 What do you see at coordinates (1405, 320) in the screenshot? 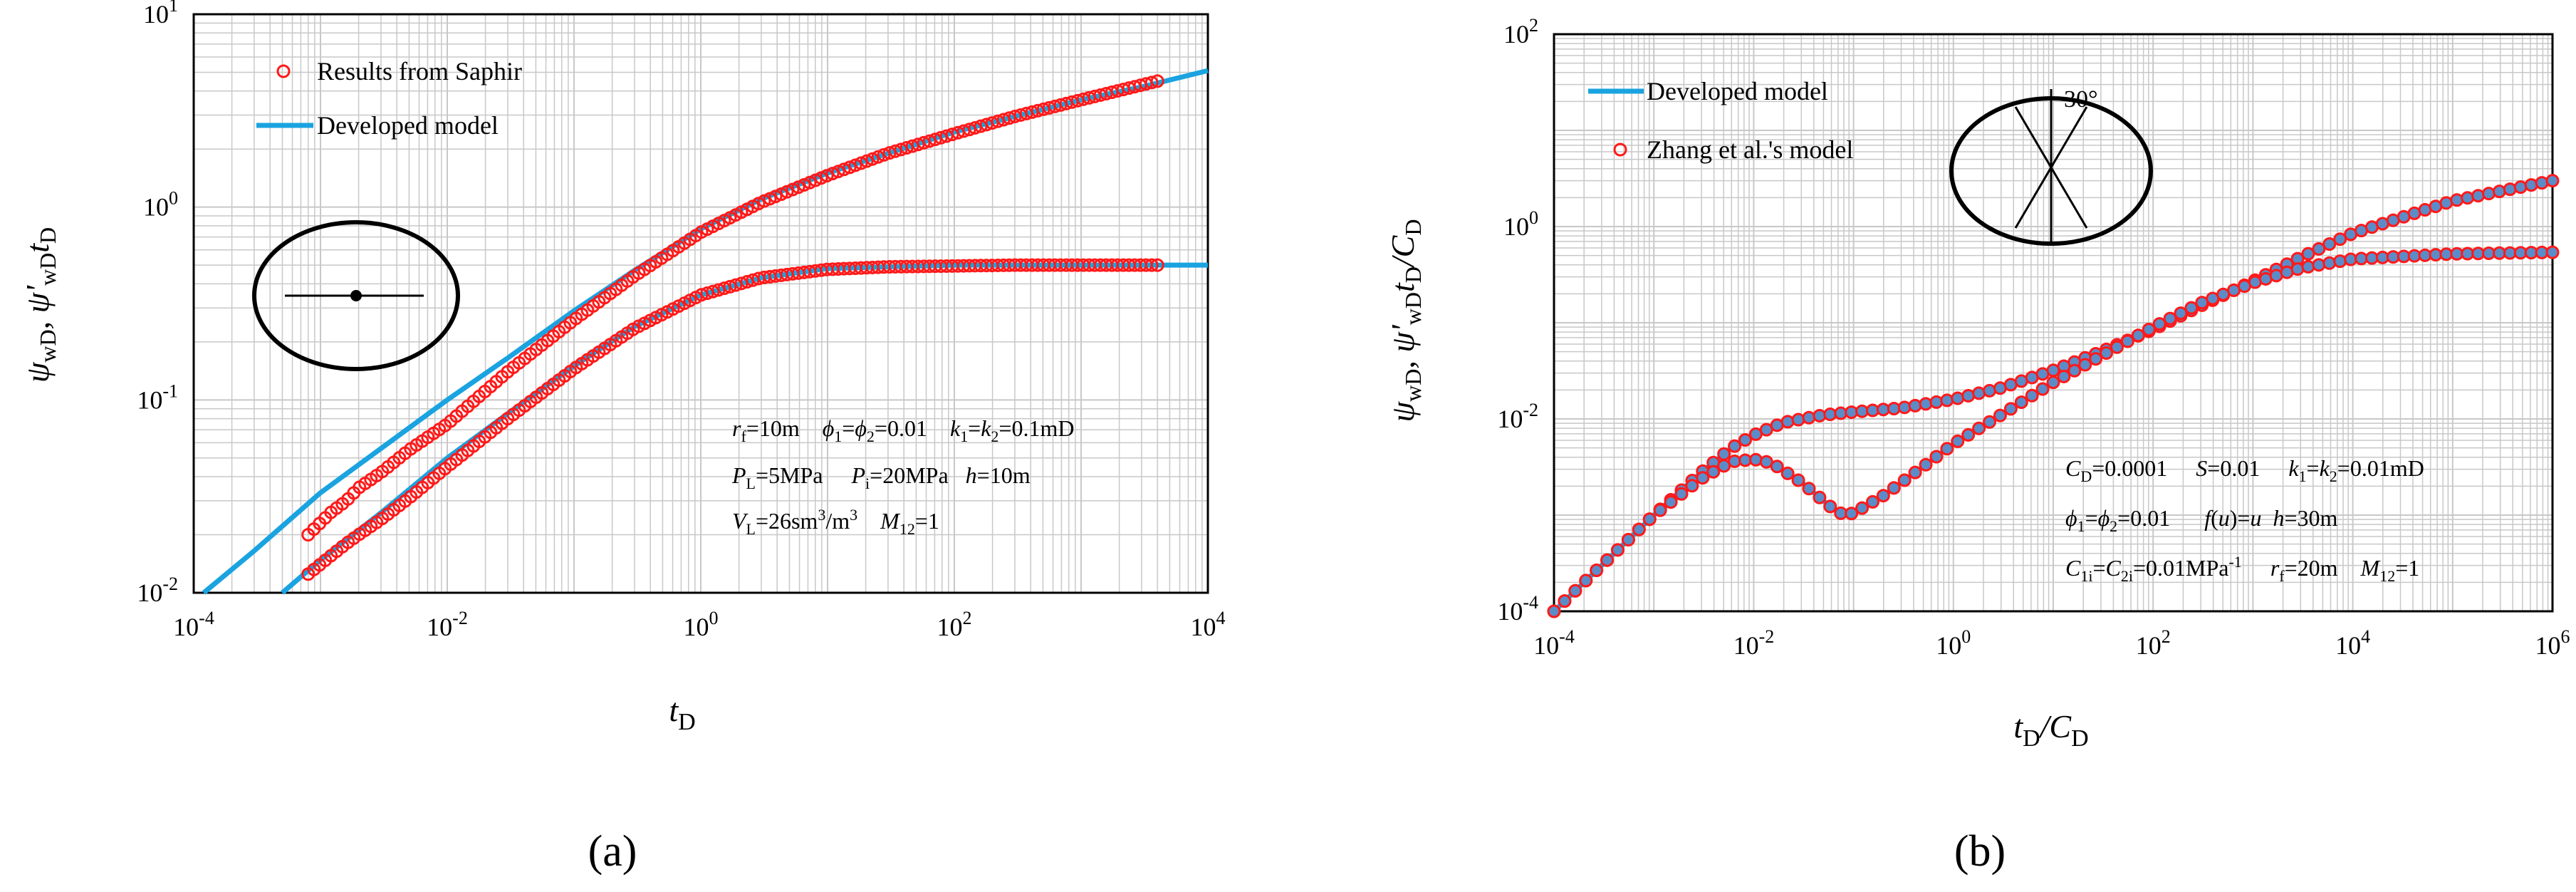
I see `chart-b-ylabel: ψwD, ψ'wDtD/CD` at bounding box center [1405, 320].